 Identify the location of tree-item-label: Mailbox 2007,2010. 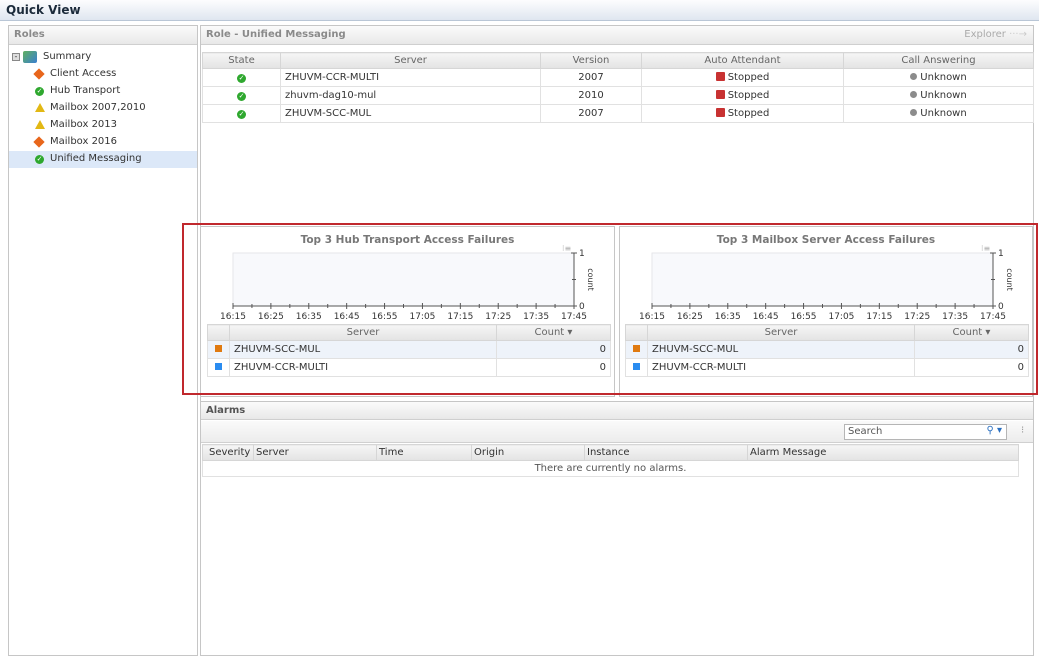
(98, 107).